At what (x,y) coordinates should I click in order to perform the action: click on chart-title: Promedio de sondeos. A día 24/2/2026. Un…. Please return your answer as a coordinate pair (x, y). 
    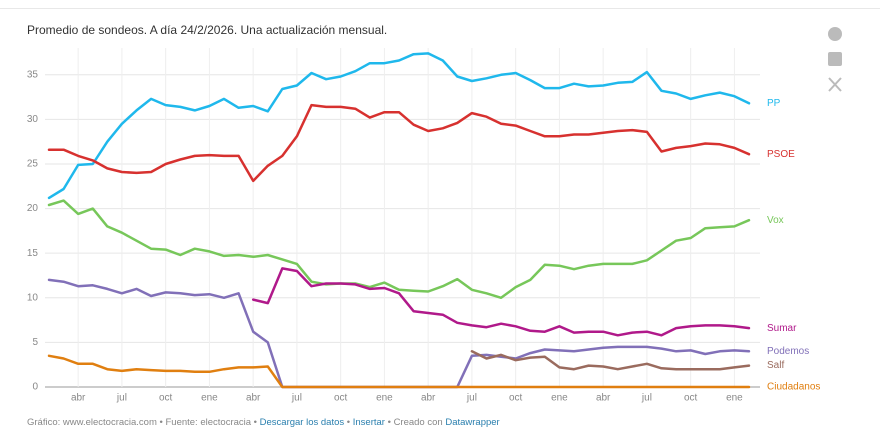
    Looking at the image, I should click on (207, 30).